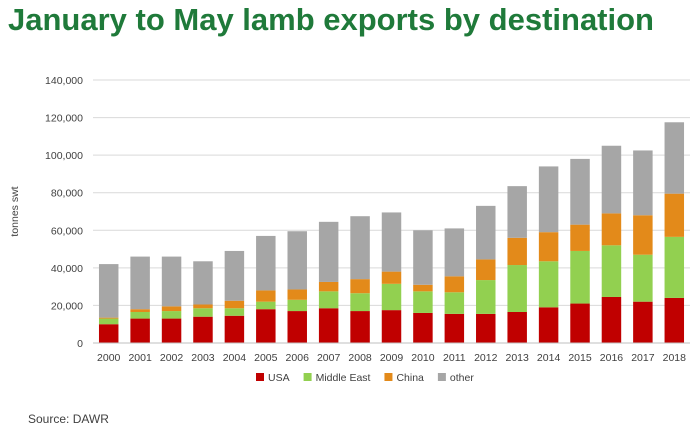  What do you see at coordinates (172, 358) in the screenshot?
I see `x-tick-label: 2002` at bounding box center [172, 358].